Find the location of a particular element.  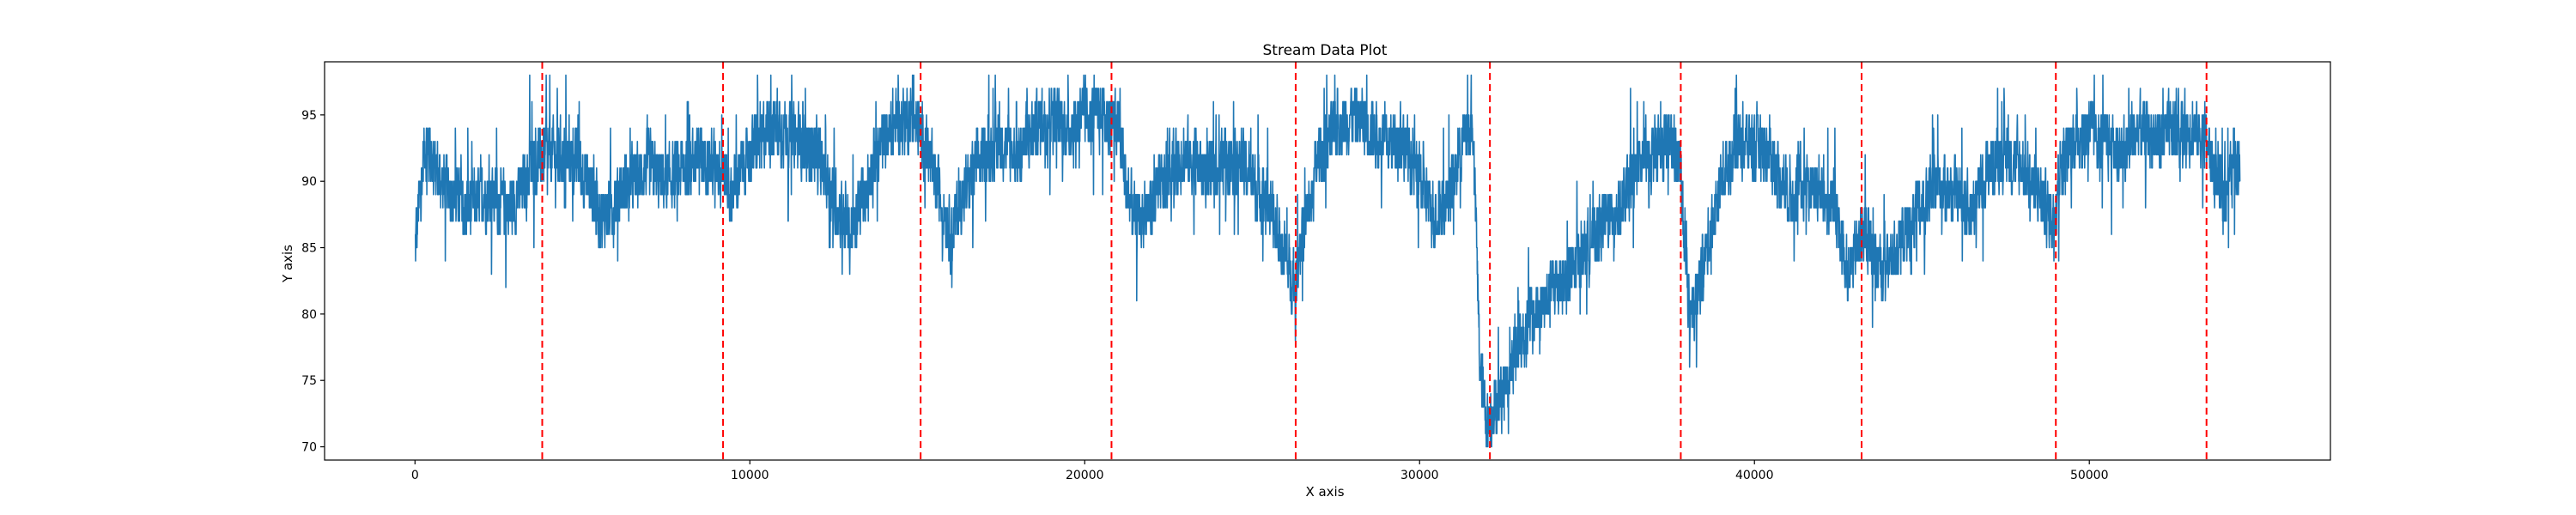

x-tick-label: 0 is located at coordinates (415, 475).